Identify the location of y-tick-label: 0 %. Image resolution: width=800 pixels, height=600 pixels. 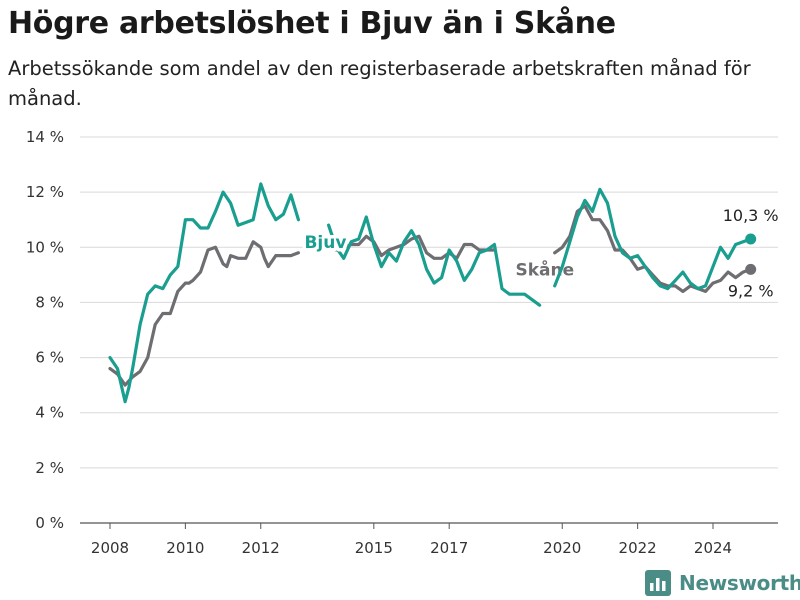
(49, 523).